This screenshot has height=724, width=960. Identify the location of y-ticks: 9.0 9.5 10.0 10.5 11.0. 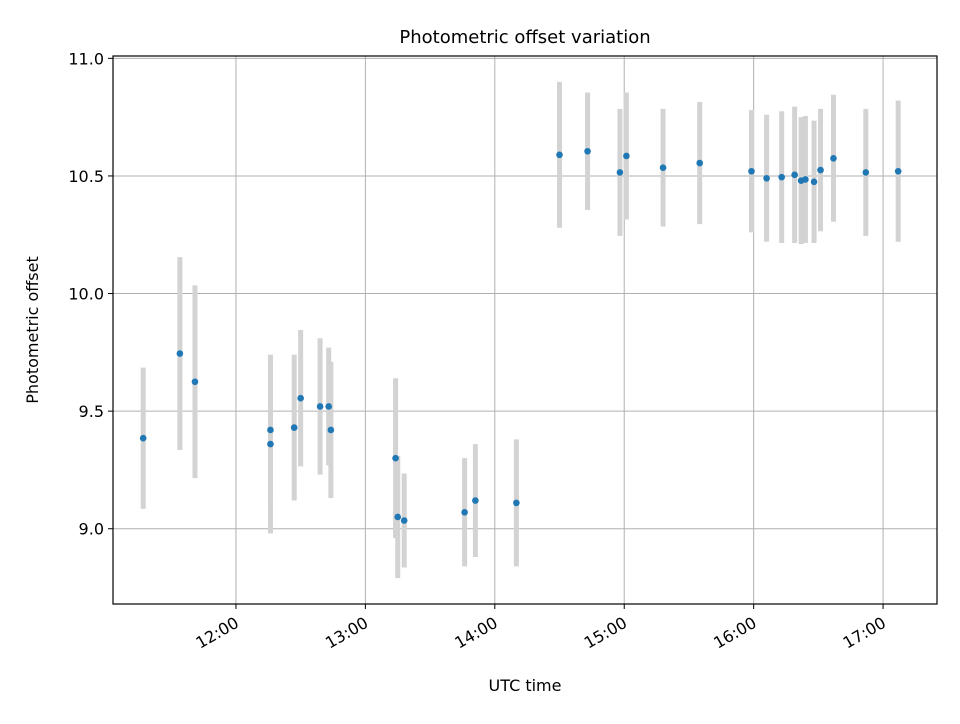
(90, 294).